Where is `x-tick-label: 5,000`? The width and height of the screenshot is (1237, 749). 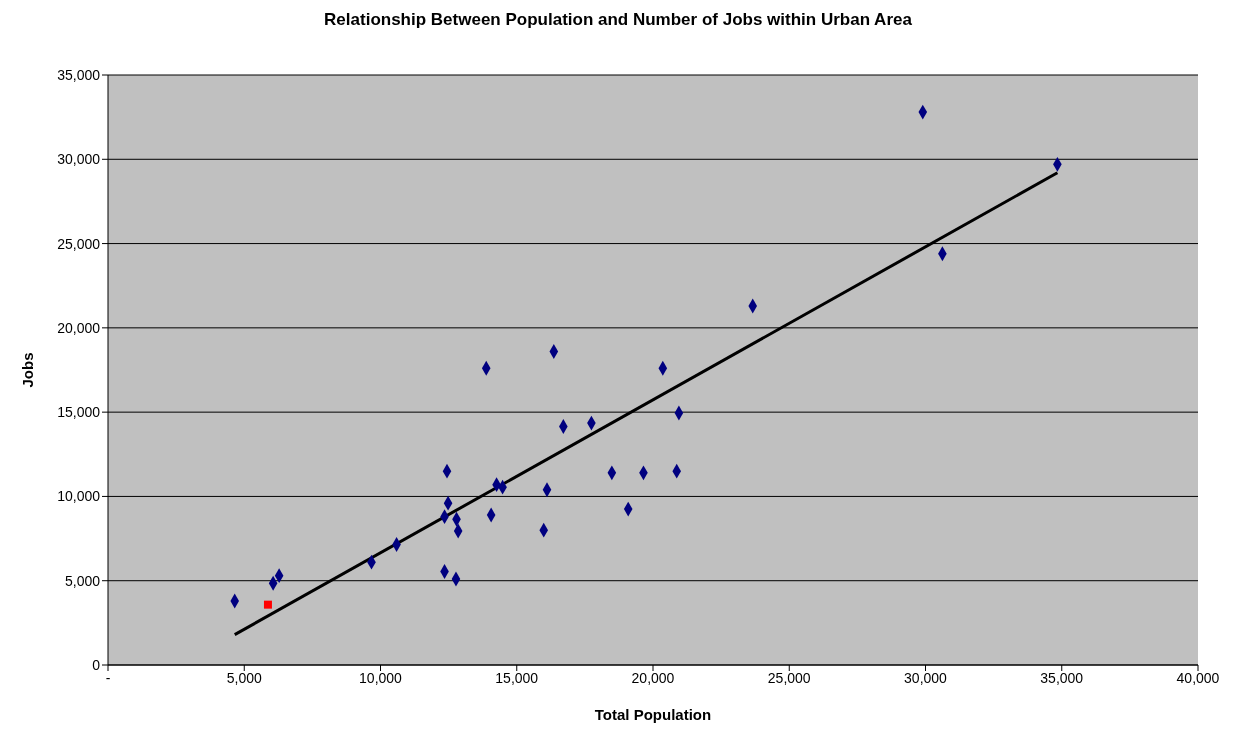 x-tick-label: 5,000 is located at coordinates (244, 677).